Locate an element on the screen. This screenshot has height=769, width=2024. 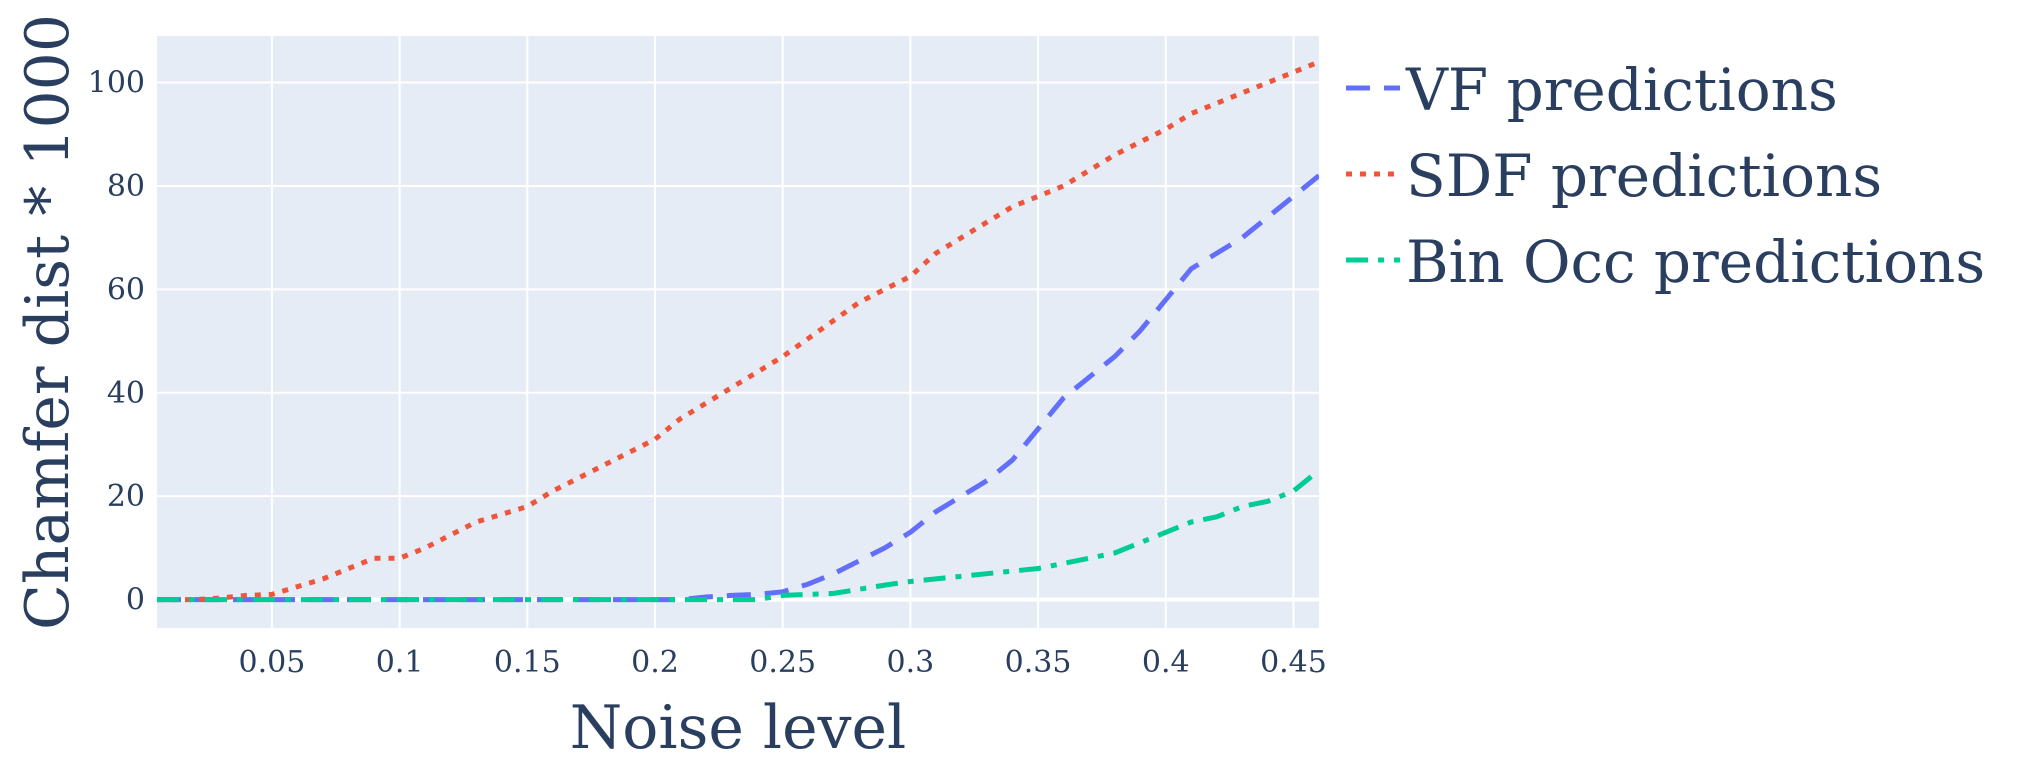
x-tick-label: 0.45 is located at coordinates (1293, 662).